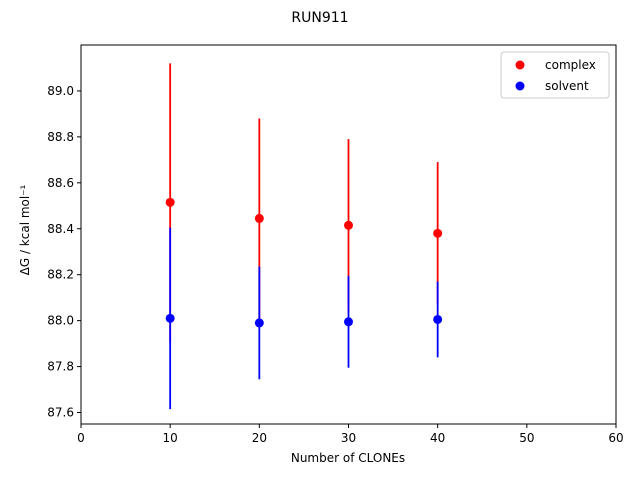 Image resolution: width=640 pixels, height=480 pixels. What do you see at coordinates (60, 321) in the screenshot?
I see `y-tick-label: 88.0` at bounding box center [60, 321].